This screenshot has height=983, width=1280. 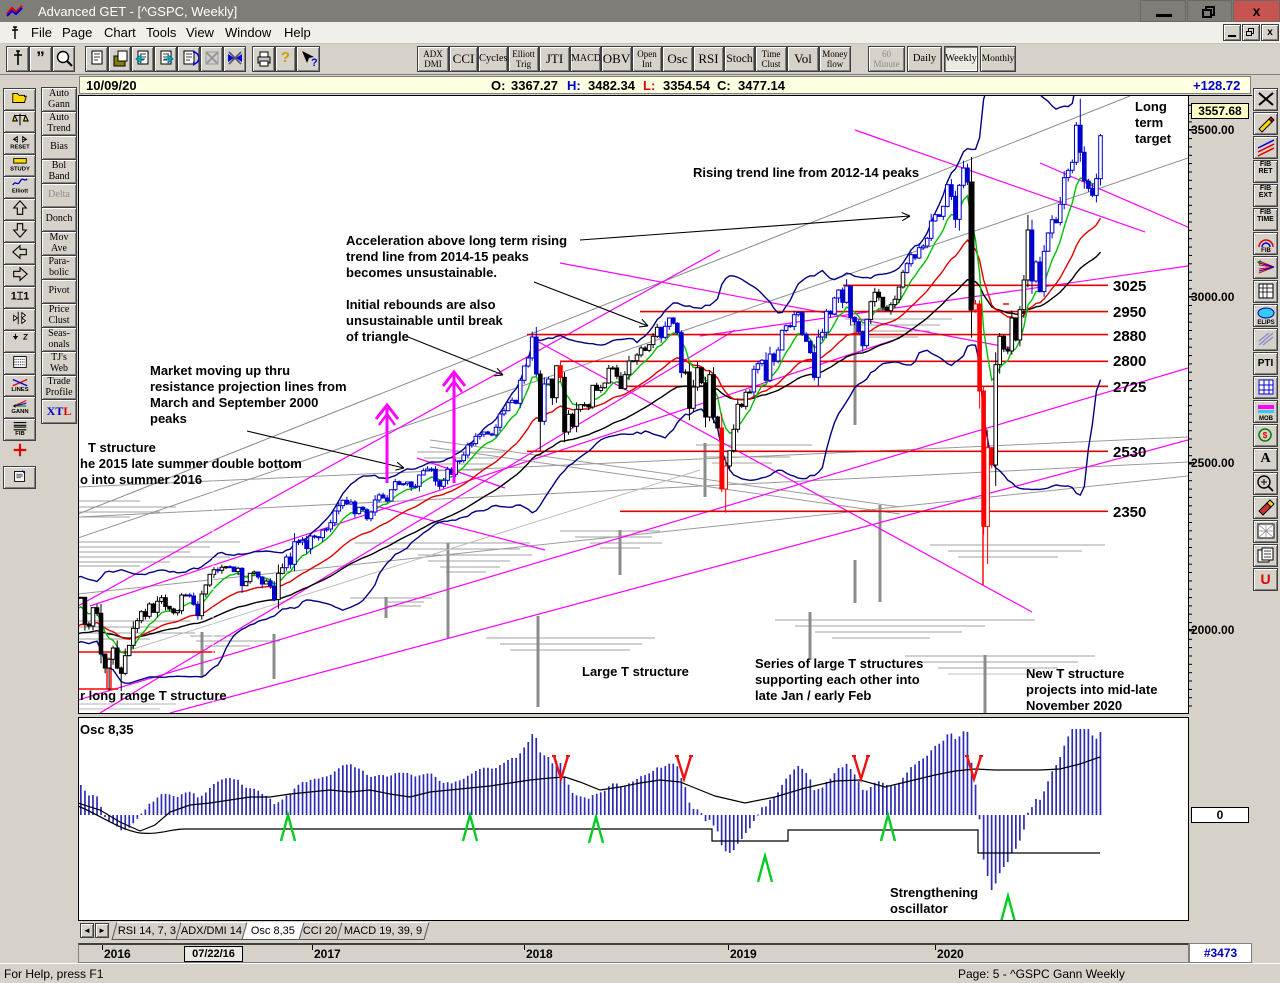 What do you see at coordinates (1074, 705) in the screenshot?
I see `svg-text: November 2020` at bounding box center [1074, 705].